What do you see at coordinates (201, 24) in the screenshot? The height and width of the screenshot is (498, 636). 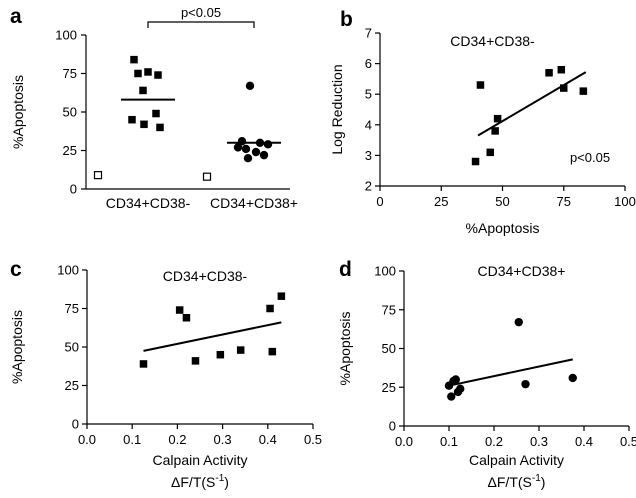 I see `significance-bracket` at bounding box center [201, 24].